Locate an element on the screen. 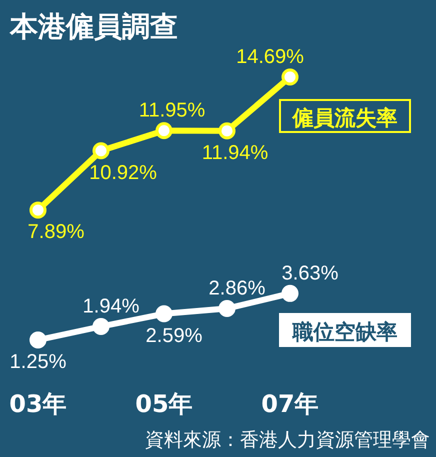 The height and width of the screenshot is (457, 436). x-tick-label: 03年 is located at coordinates (38, 404).